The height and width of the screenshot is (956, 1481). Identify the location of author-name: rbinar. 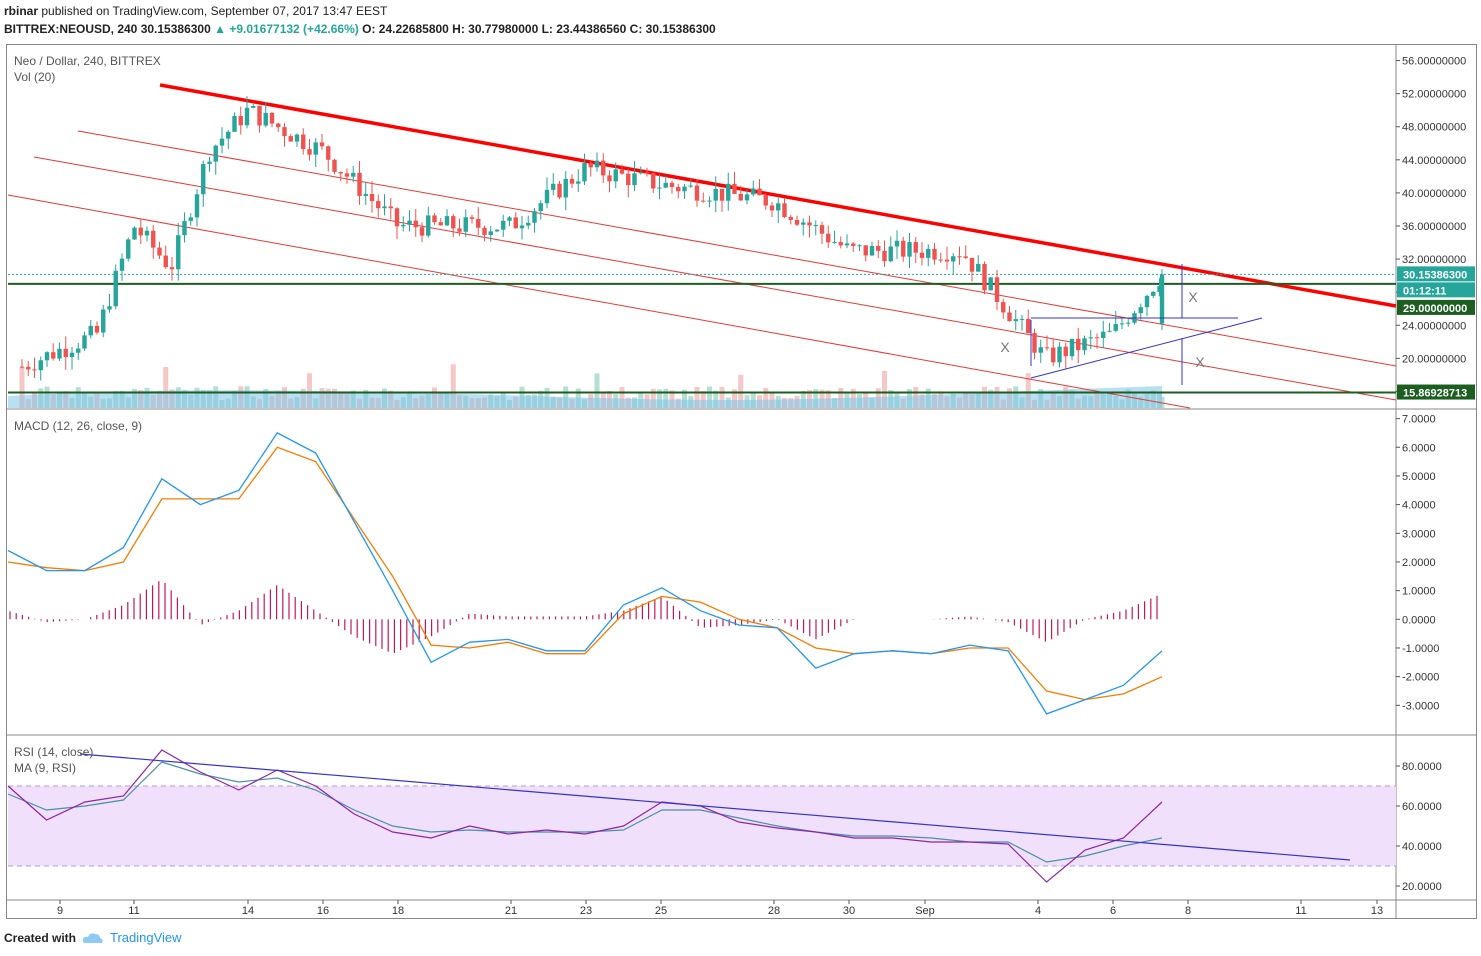
(21, 11).